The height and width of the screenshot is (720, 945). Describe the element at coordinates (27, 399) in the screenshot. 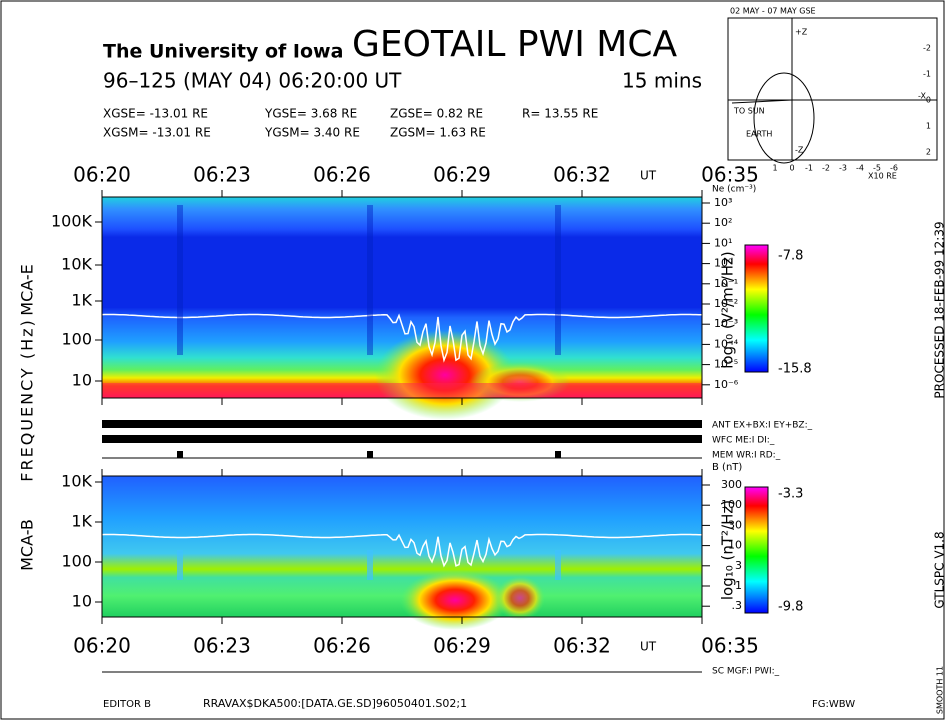

I see `label-frequency: FREQUENCY (Hz)` at that location.